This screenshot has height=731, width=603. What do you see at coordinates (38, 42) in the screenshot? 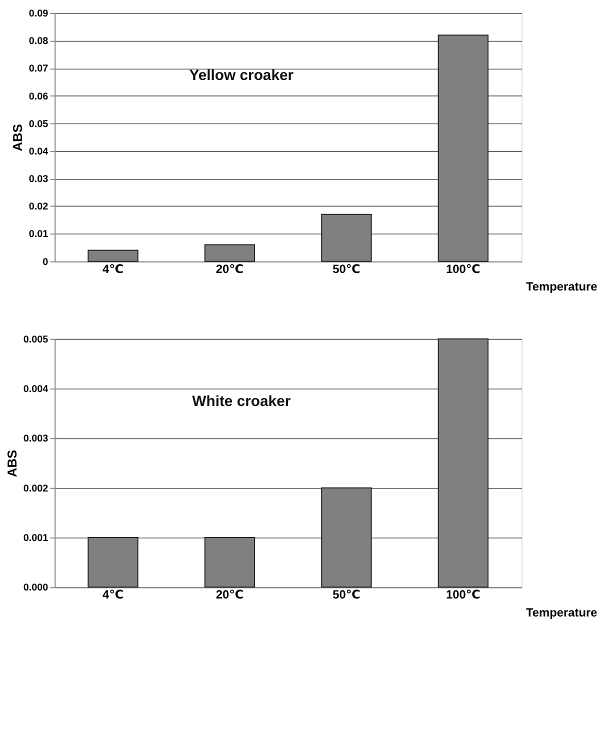
I see `y-tick-label: 0.08` at bounding box center [38, 42].